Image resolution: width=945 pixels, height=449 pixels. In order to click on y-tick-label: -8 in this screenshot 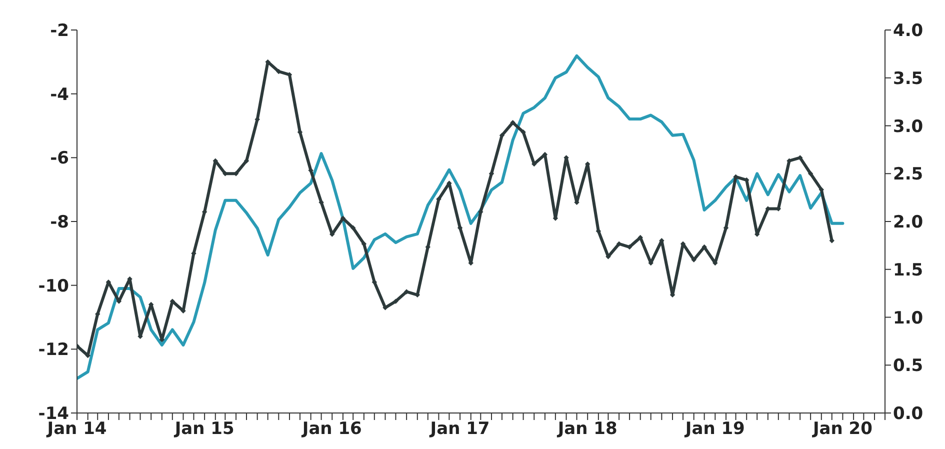, I will do `click(59, 222)`.